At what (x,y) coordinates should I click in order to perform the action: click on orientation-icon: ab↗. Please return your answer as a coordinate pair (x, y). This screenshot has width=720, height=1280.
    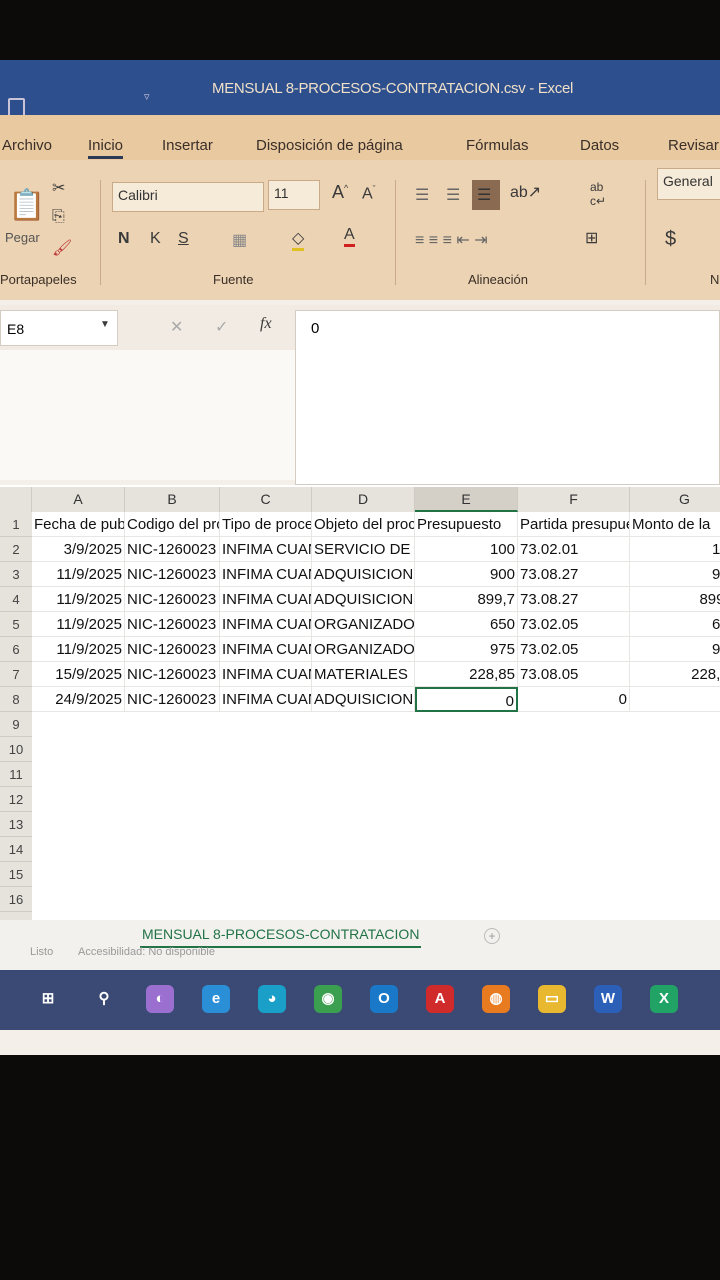
    Looking at the image, I should click on (526, 192).